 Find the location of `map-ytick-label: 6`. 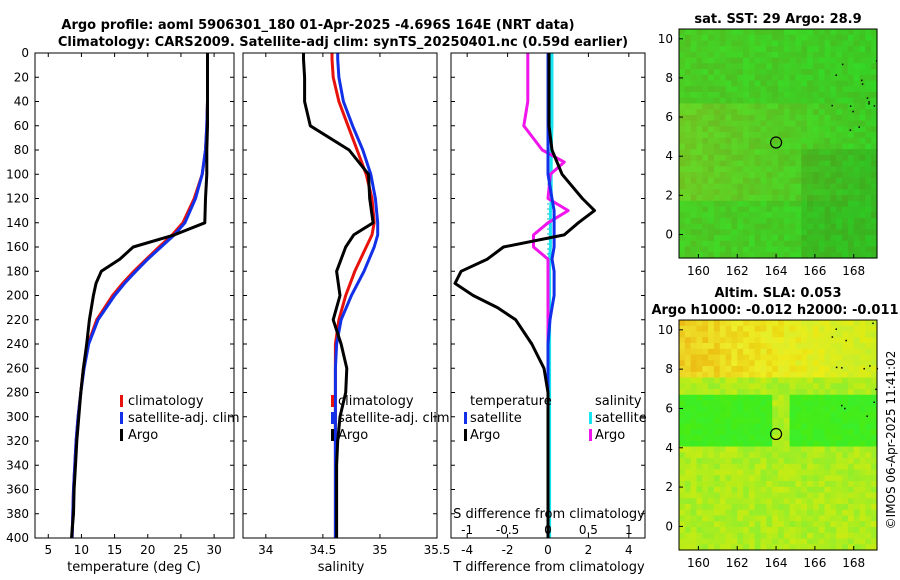

map-ytick-label: 6 is located at coordinates (669, 117).